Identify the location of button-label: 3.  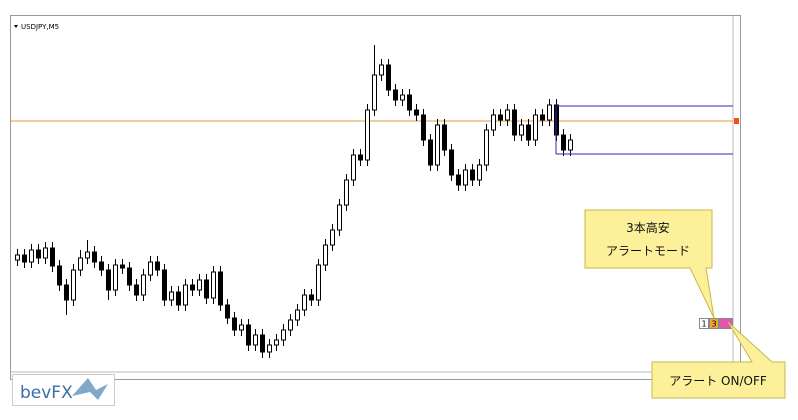
(713, 324).